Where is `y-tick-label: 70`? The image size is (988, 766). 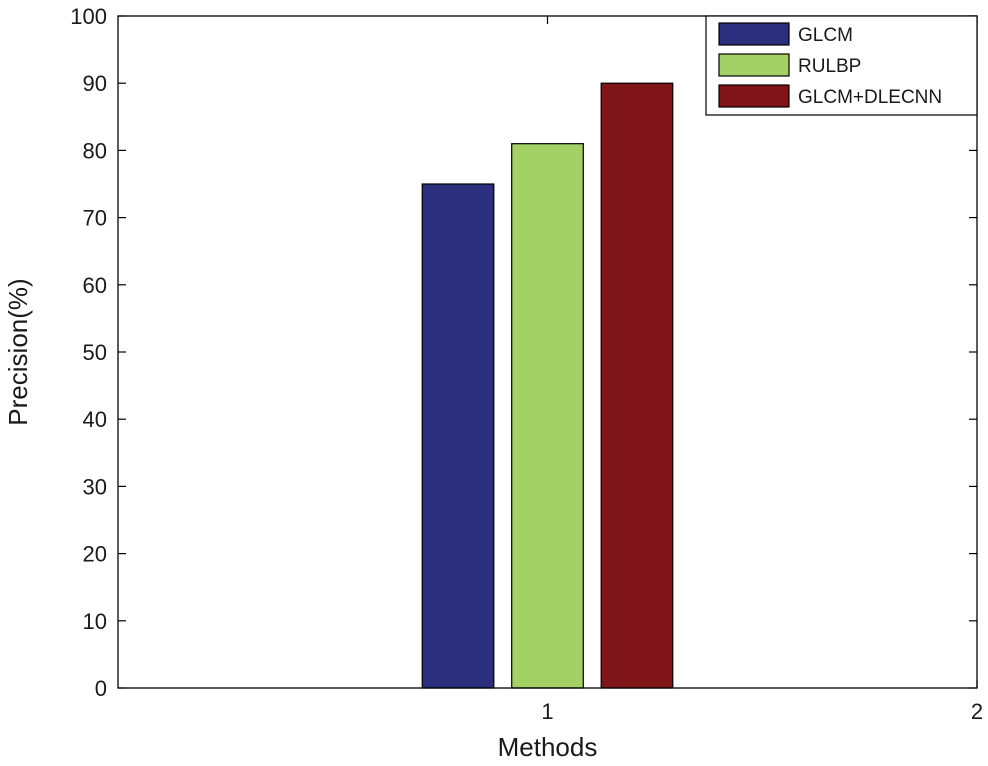 y-tick-label: 70 is located at coordinates (95, 218).